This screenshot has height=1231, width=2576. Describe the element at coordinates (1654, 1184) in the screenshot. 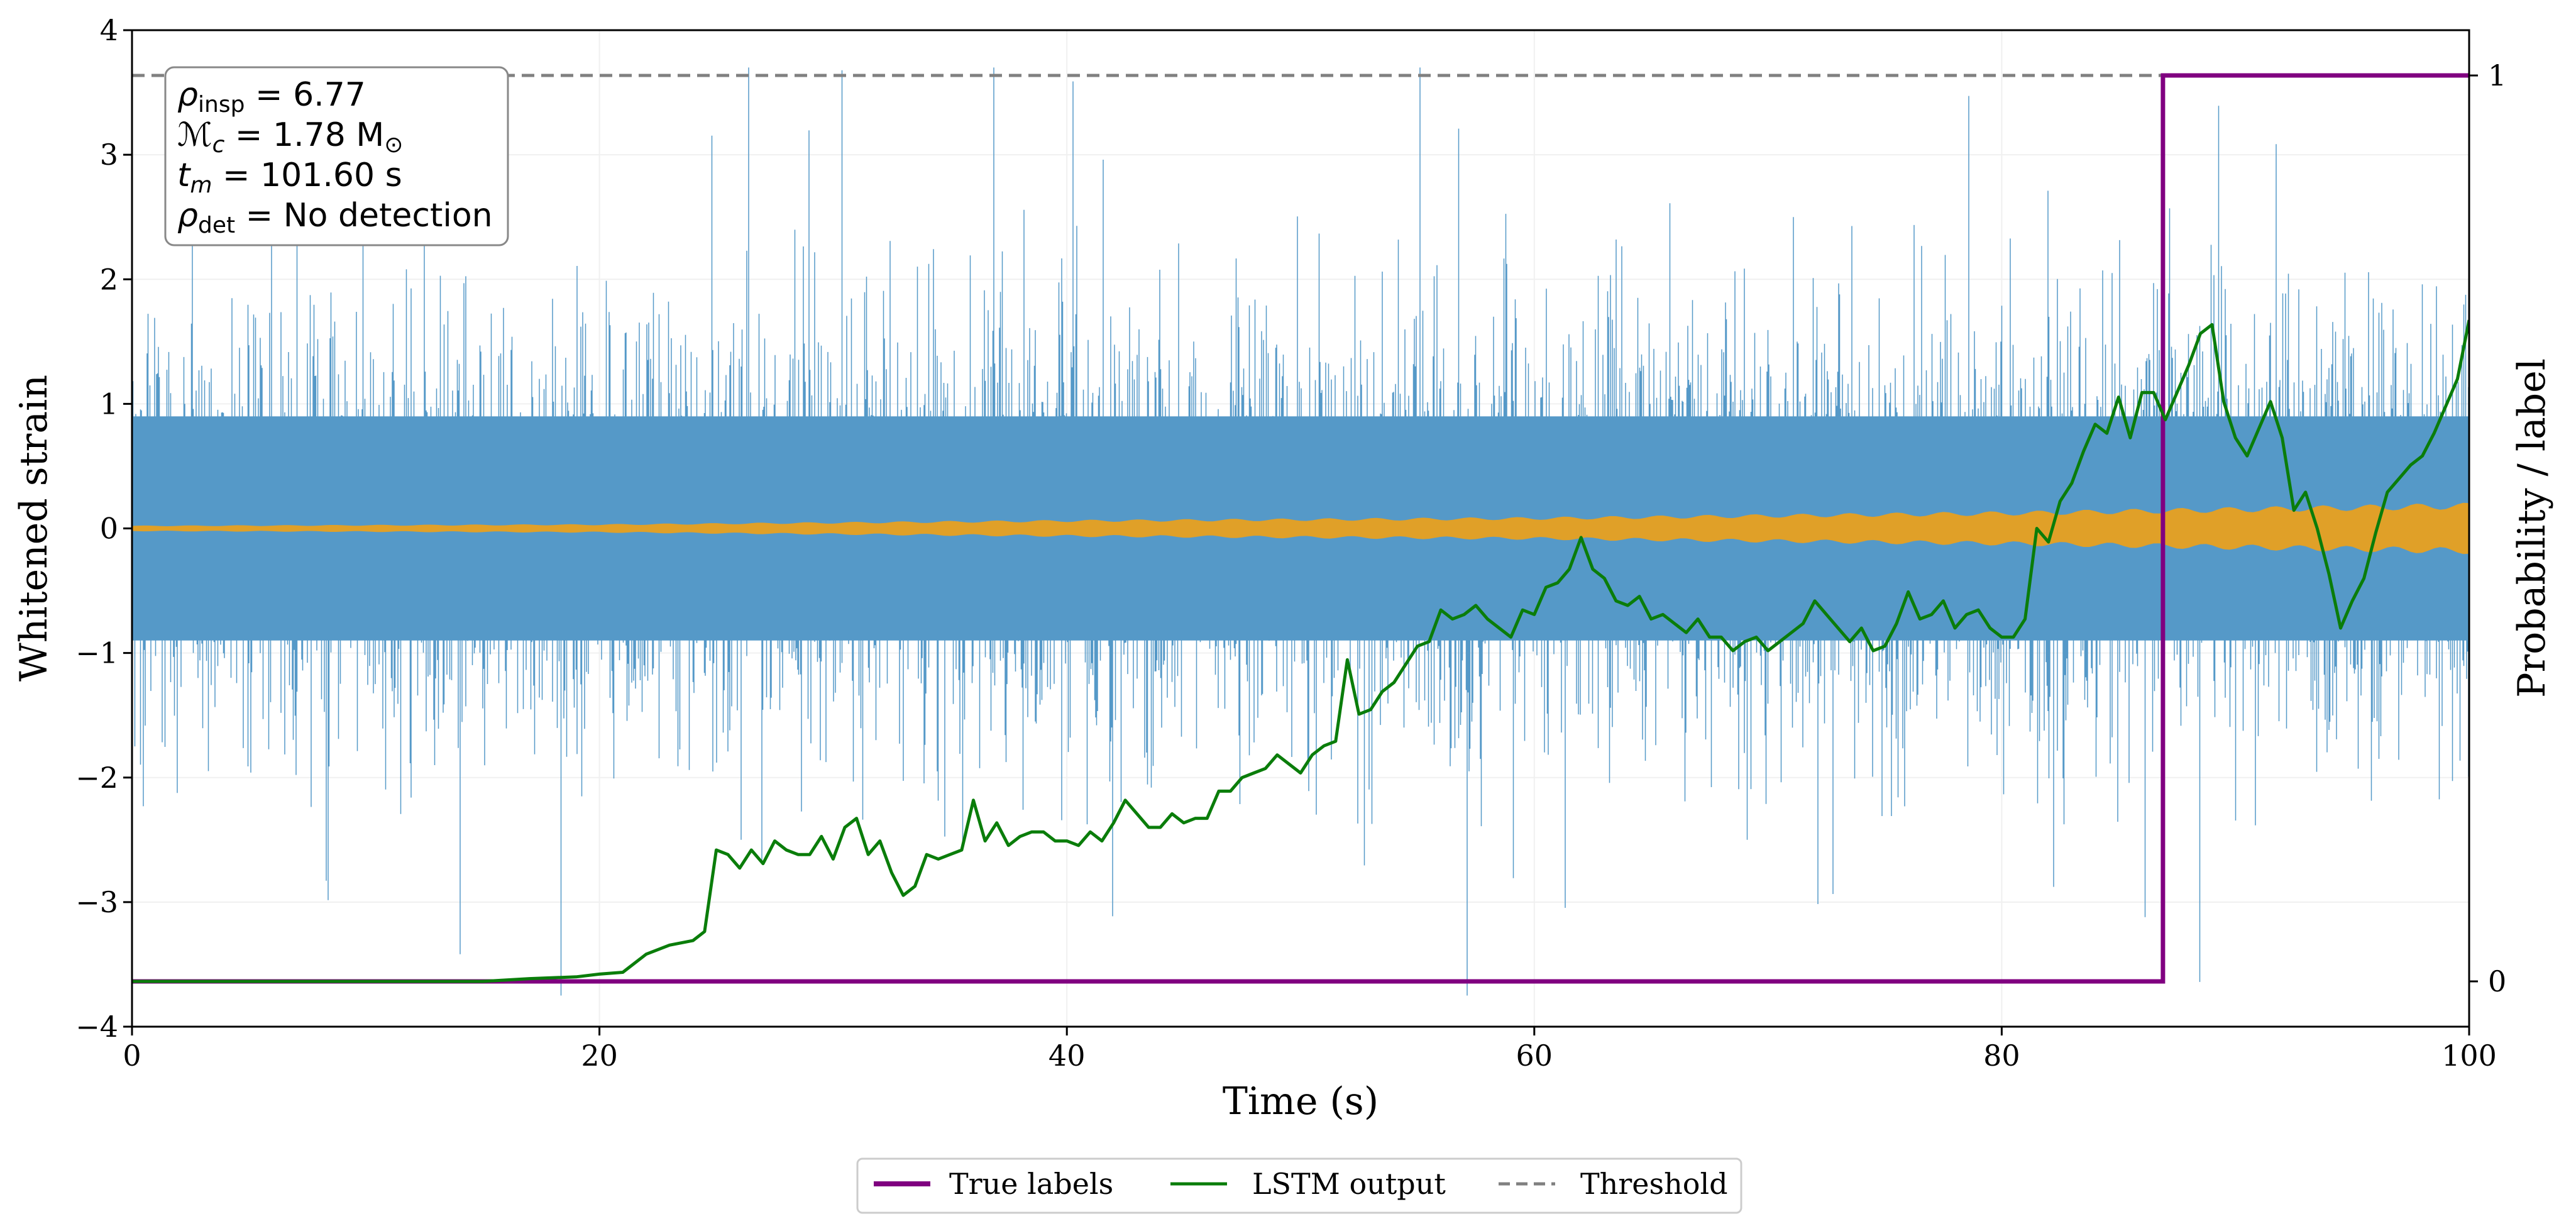

I see `legend-label-threshold: Threshold` at that location.